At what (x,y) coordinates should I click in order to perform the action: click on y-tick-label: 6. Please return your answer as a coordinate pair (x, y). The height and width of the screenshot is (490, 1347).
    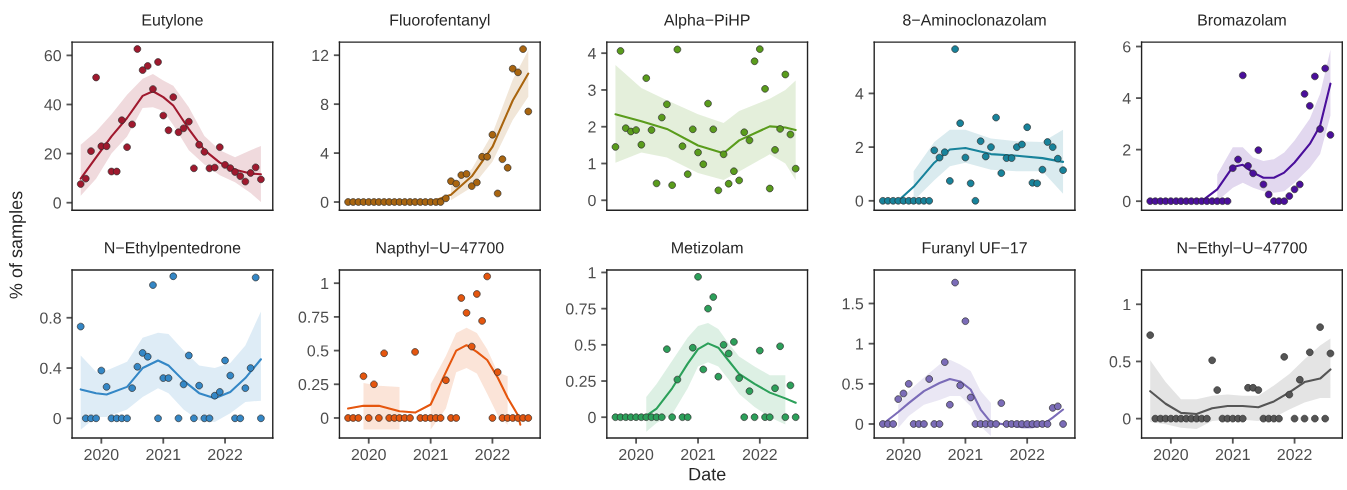
    Looking at the image, I should click on (1127, 47).